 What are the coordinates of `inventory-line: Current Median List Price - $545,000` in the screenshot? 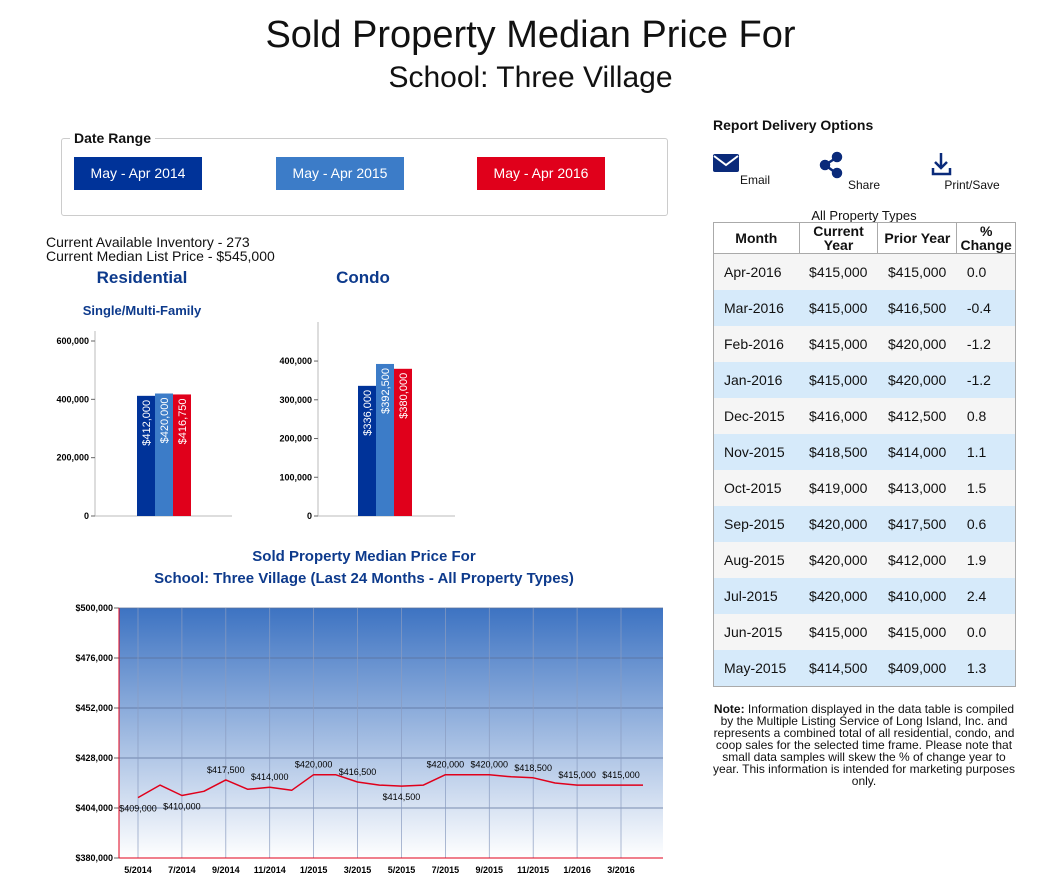 It's located at (160, 256).